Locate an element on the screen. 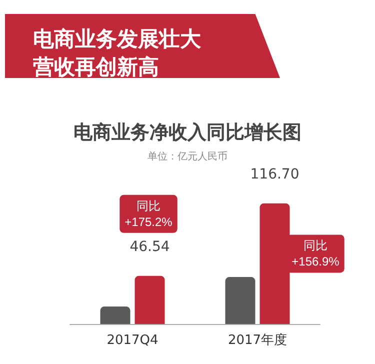 Image resolution: width=375 pixels, height=364 pixels. annotation: 同比 +175.2% is located at coordinates (148, 213).